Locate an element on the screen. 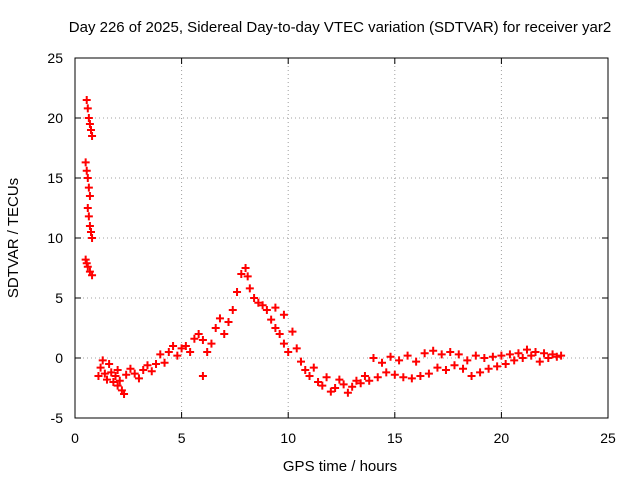 The image size is (640, 480). y-tick-labels: -5 0 5 10 15 20 25 is located at coordinates (55, 238).